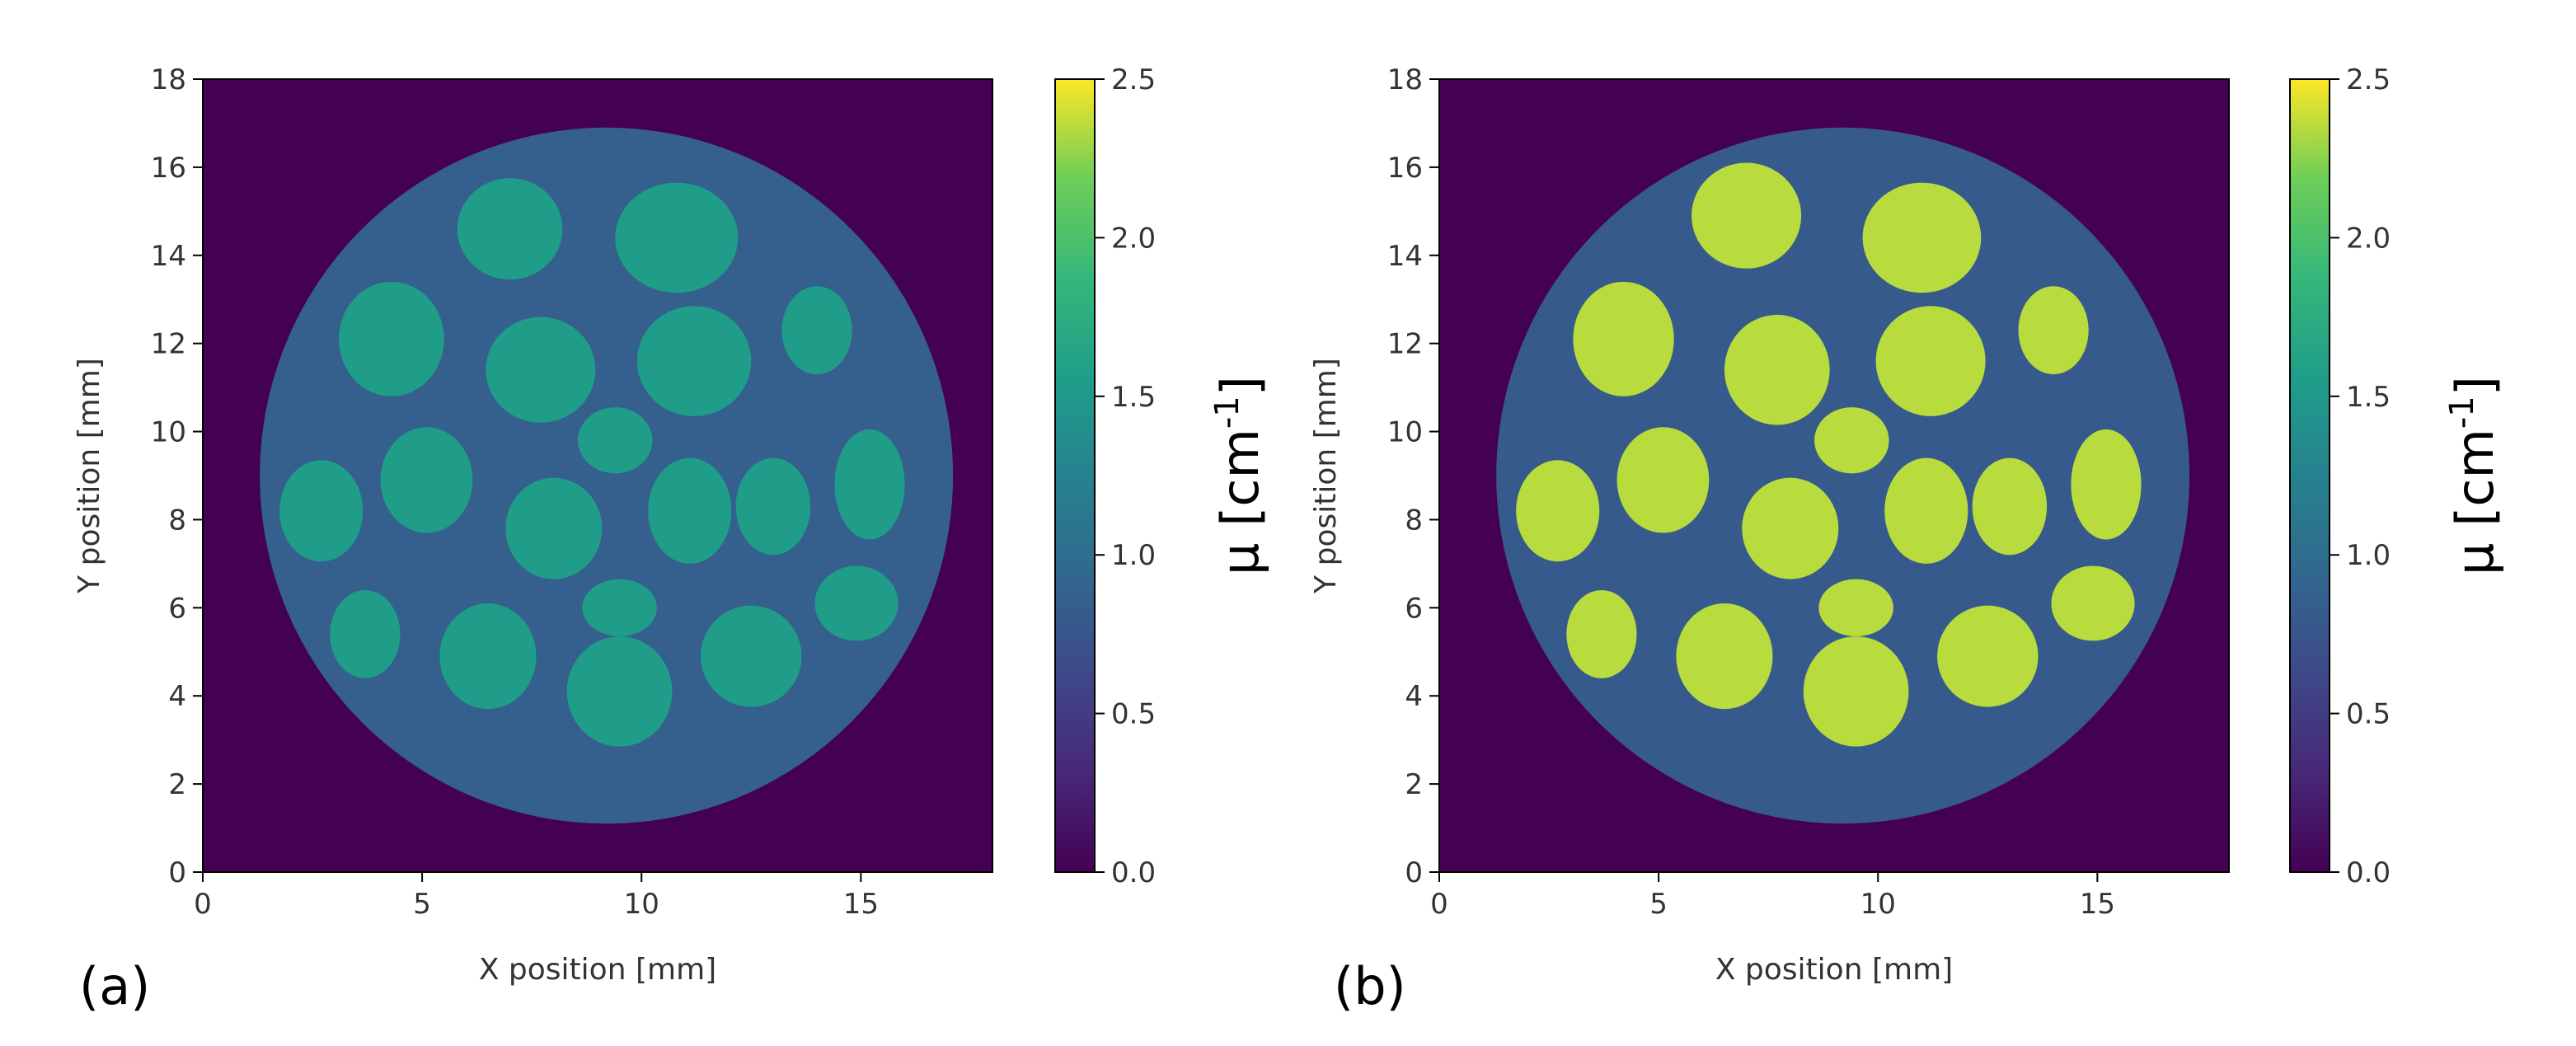 This screenshot has width=2576, height=1046. Describe the element at coordinates (89, 476) in the screenshot. I see `panel-a-ylabel: Y position [mm]` at that location.